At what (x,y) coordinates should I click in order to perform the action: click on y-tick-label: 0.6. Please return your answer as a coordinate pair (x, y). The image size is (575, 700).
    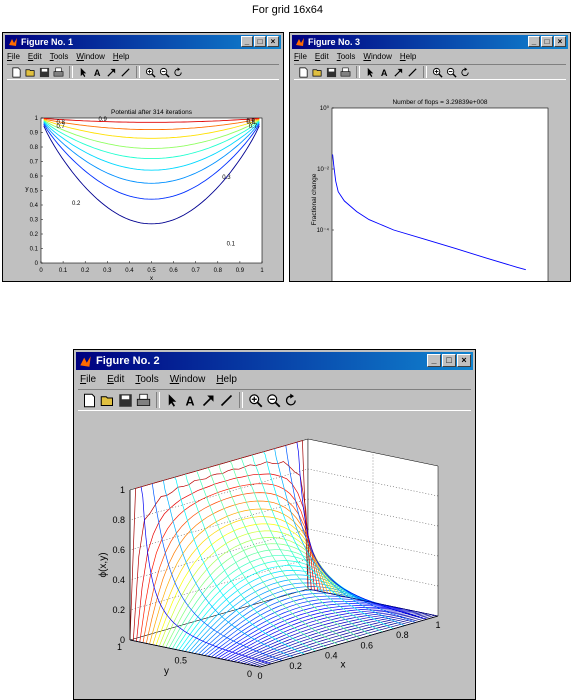
    Looking at the image, I should click on (34, 177).